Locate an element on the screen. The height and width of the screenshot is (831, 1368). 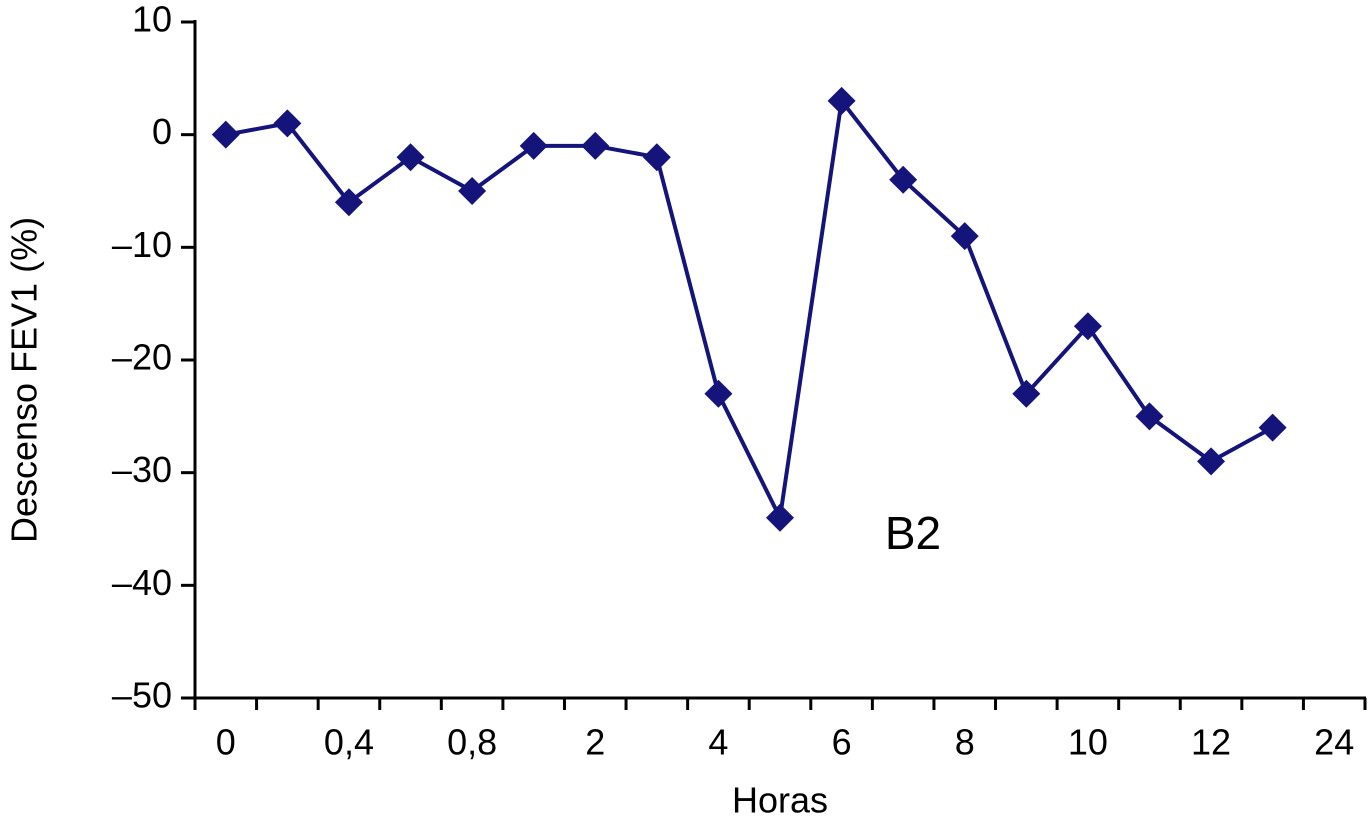
x-tick-label: 10 is located at coordinates (1088, 742).